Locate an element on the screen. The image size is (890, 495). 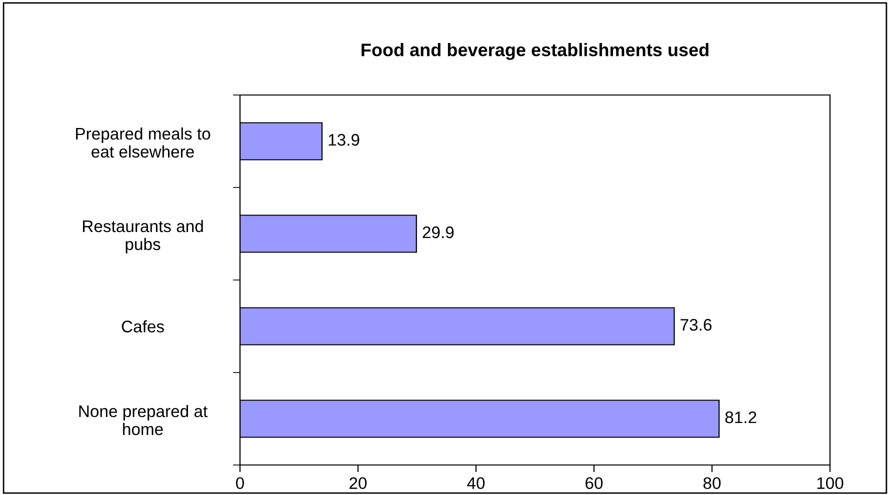
data-label: 29.9 is located at coordinates (438, 232).